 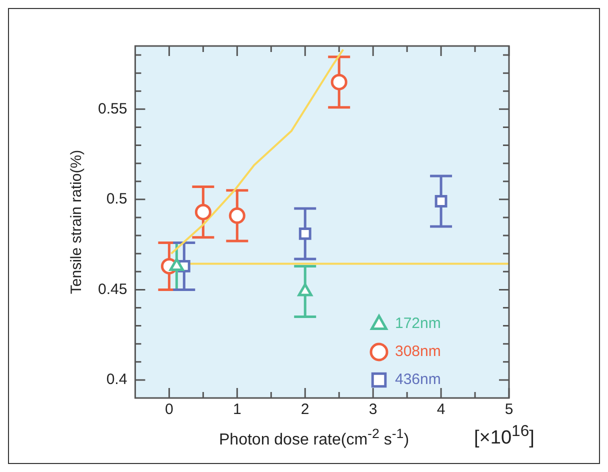 What do you see at coordinates (314, 438) in the screenshot?
I see `x-axis-title: Photon dose rate(cm$^{-2}$ s$^{-1}$)` at bounding box center [314, 438].